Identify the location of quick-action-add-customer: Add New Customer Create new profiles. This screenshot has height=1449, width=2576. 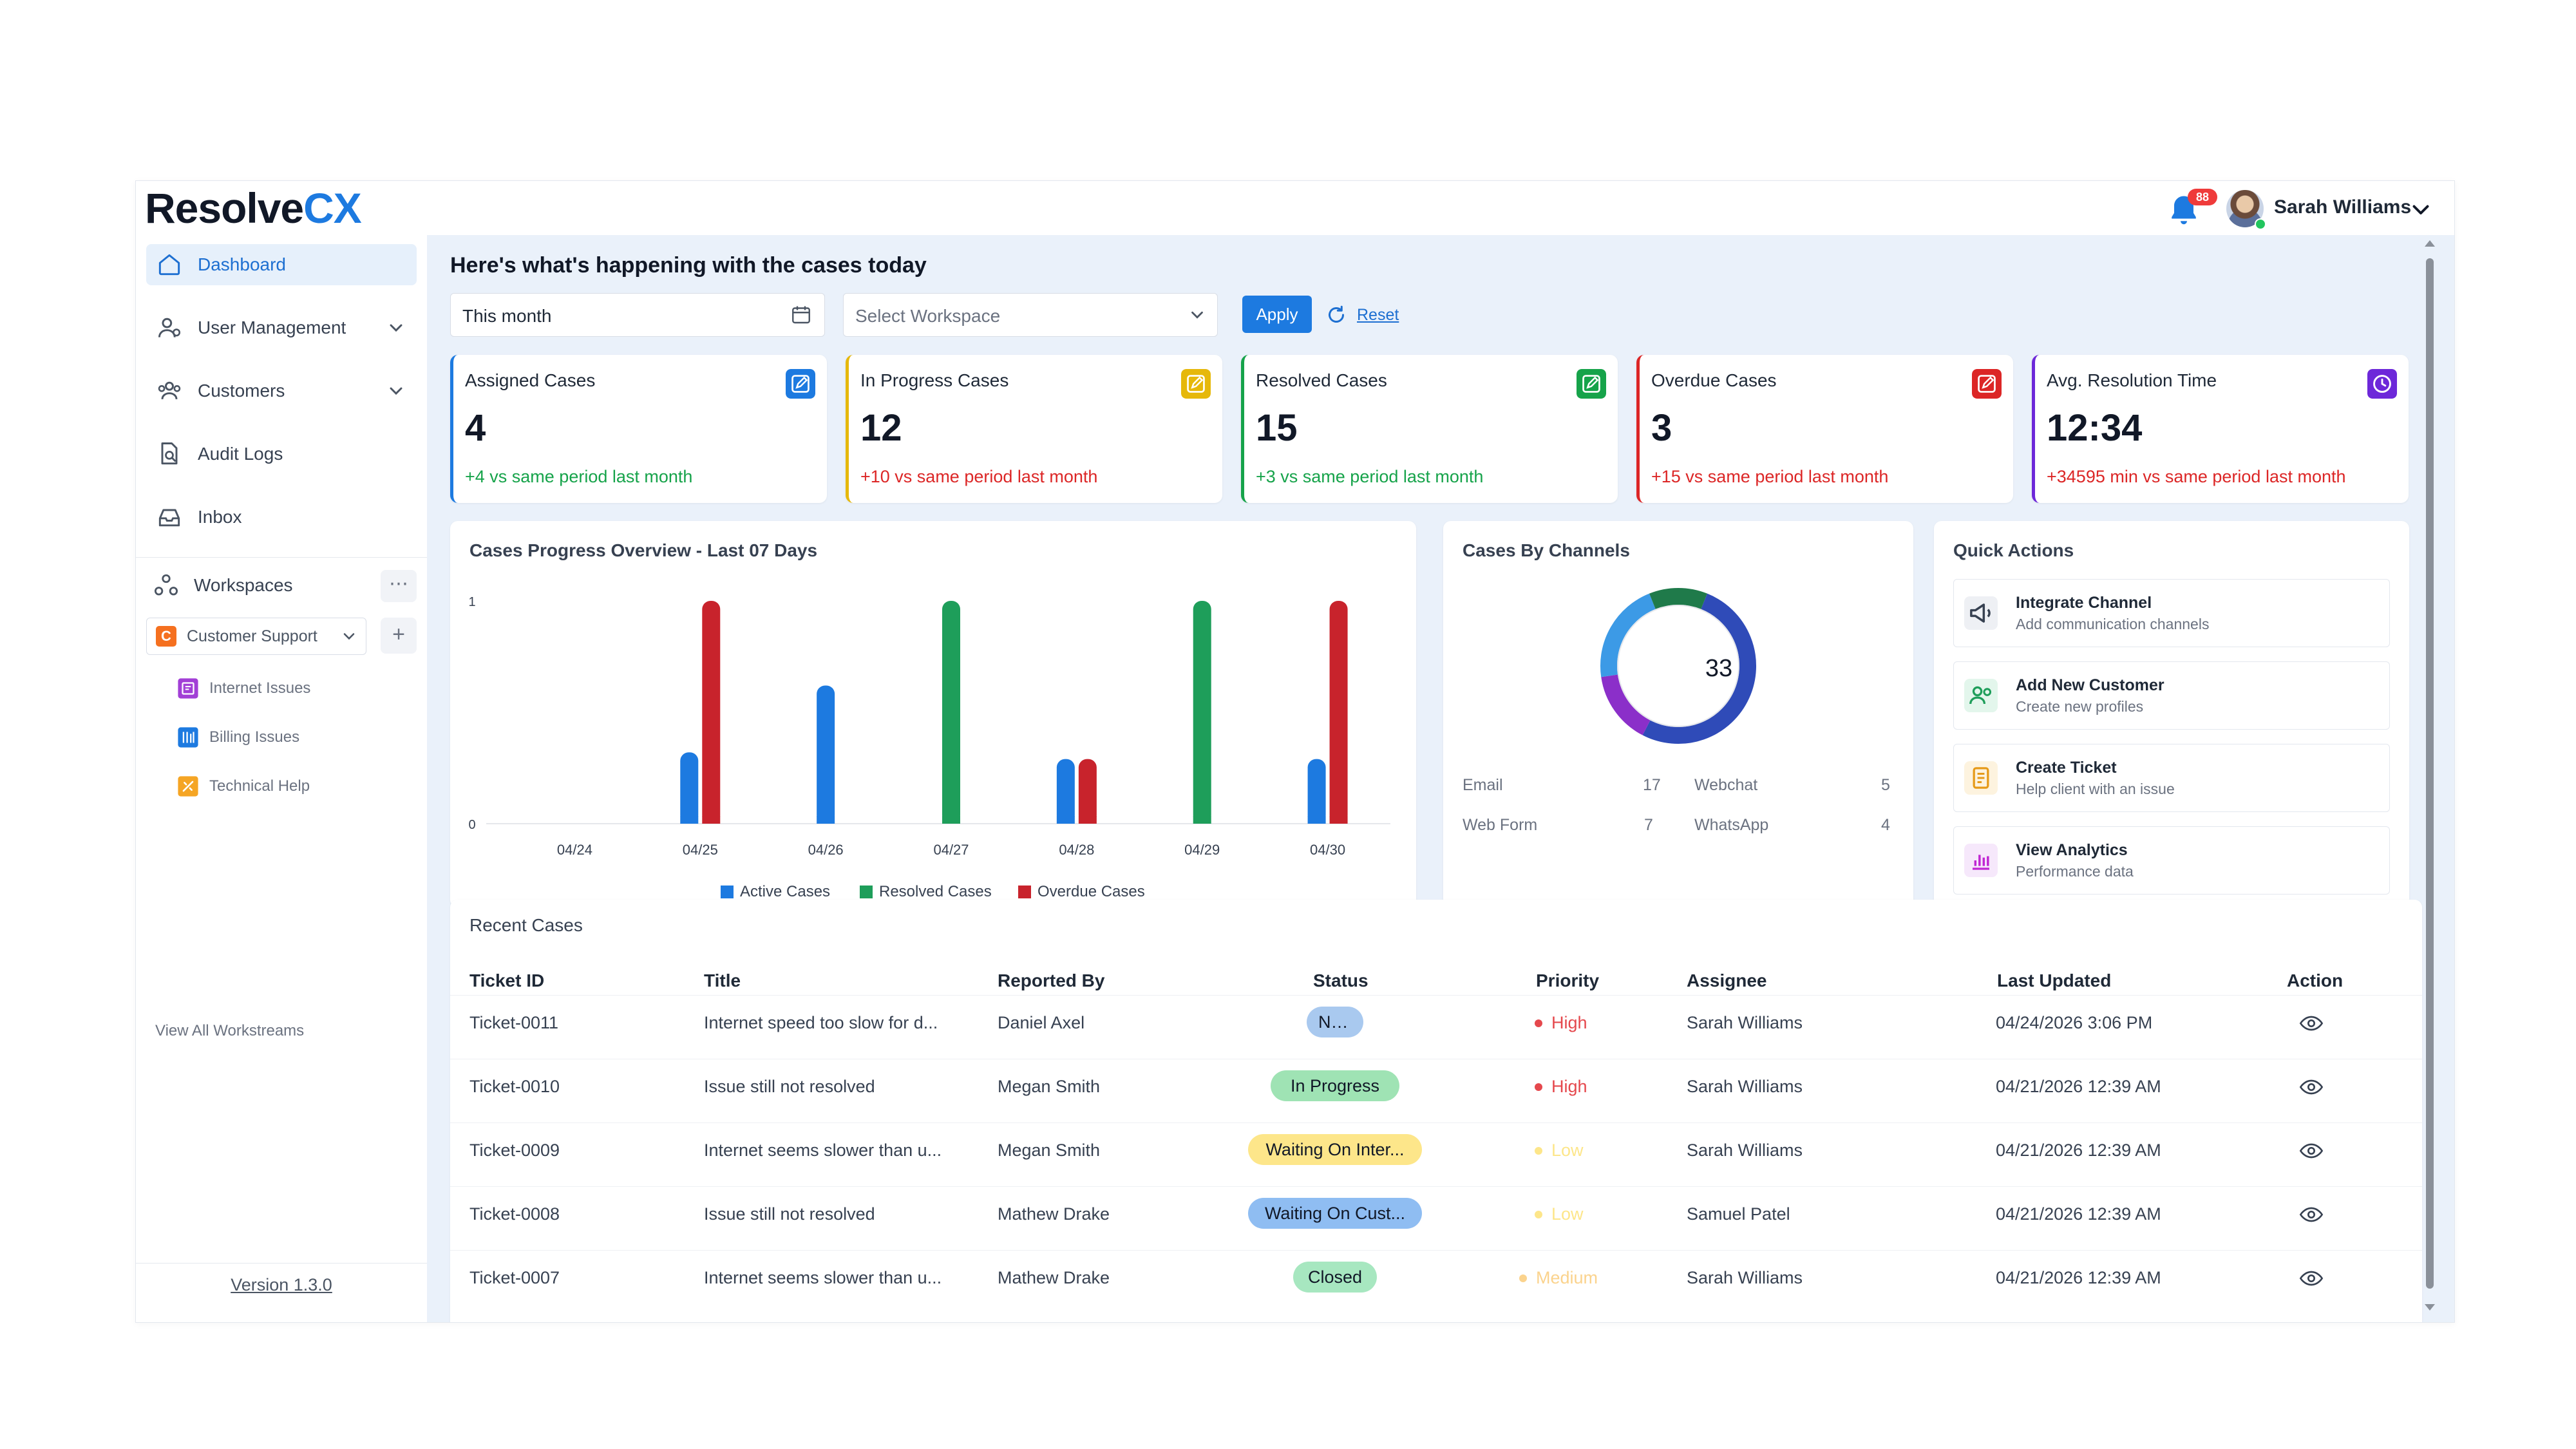
(2171, 695).